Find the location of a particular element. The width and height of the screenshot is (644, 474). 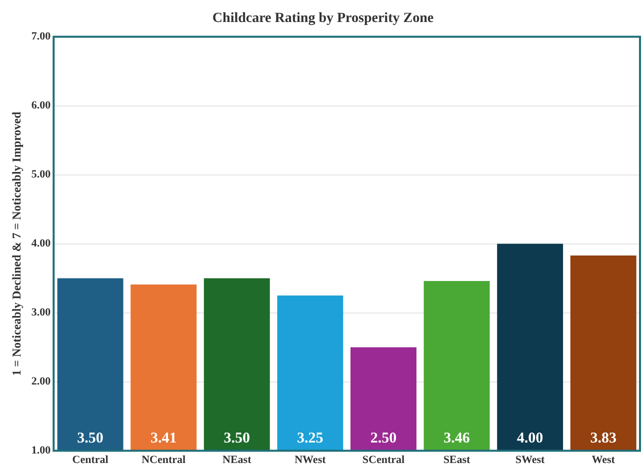

y-axis-title: 1 = Noticeably Declined & 7 = Noticeably Improved is located at coordinates (16, 243).